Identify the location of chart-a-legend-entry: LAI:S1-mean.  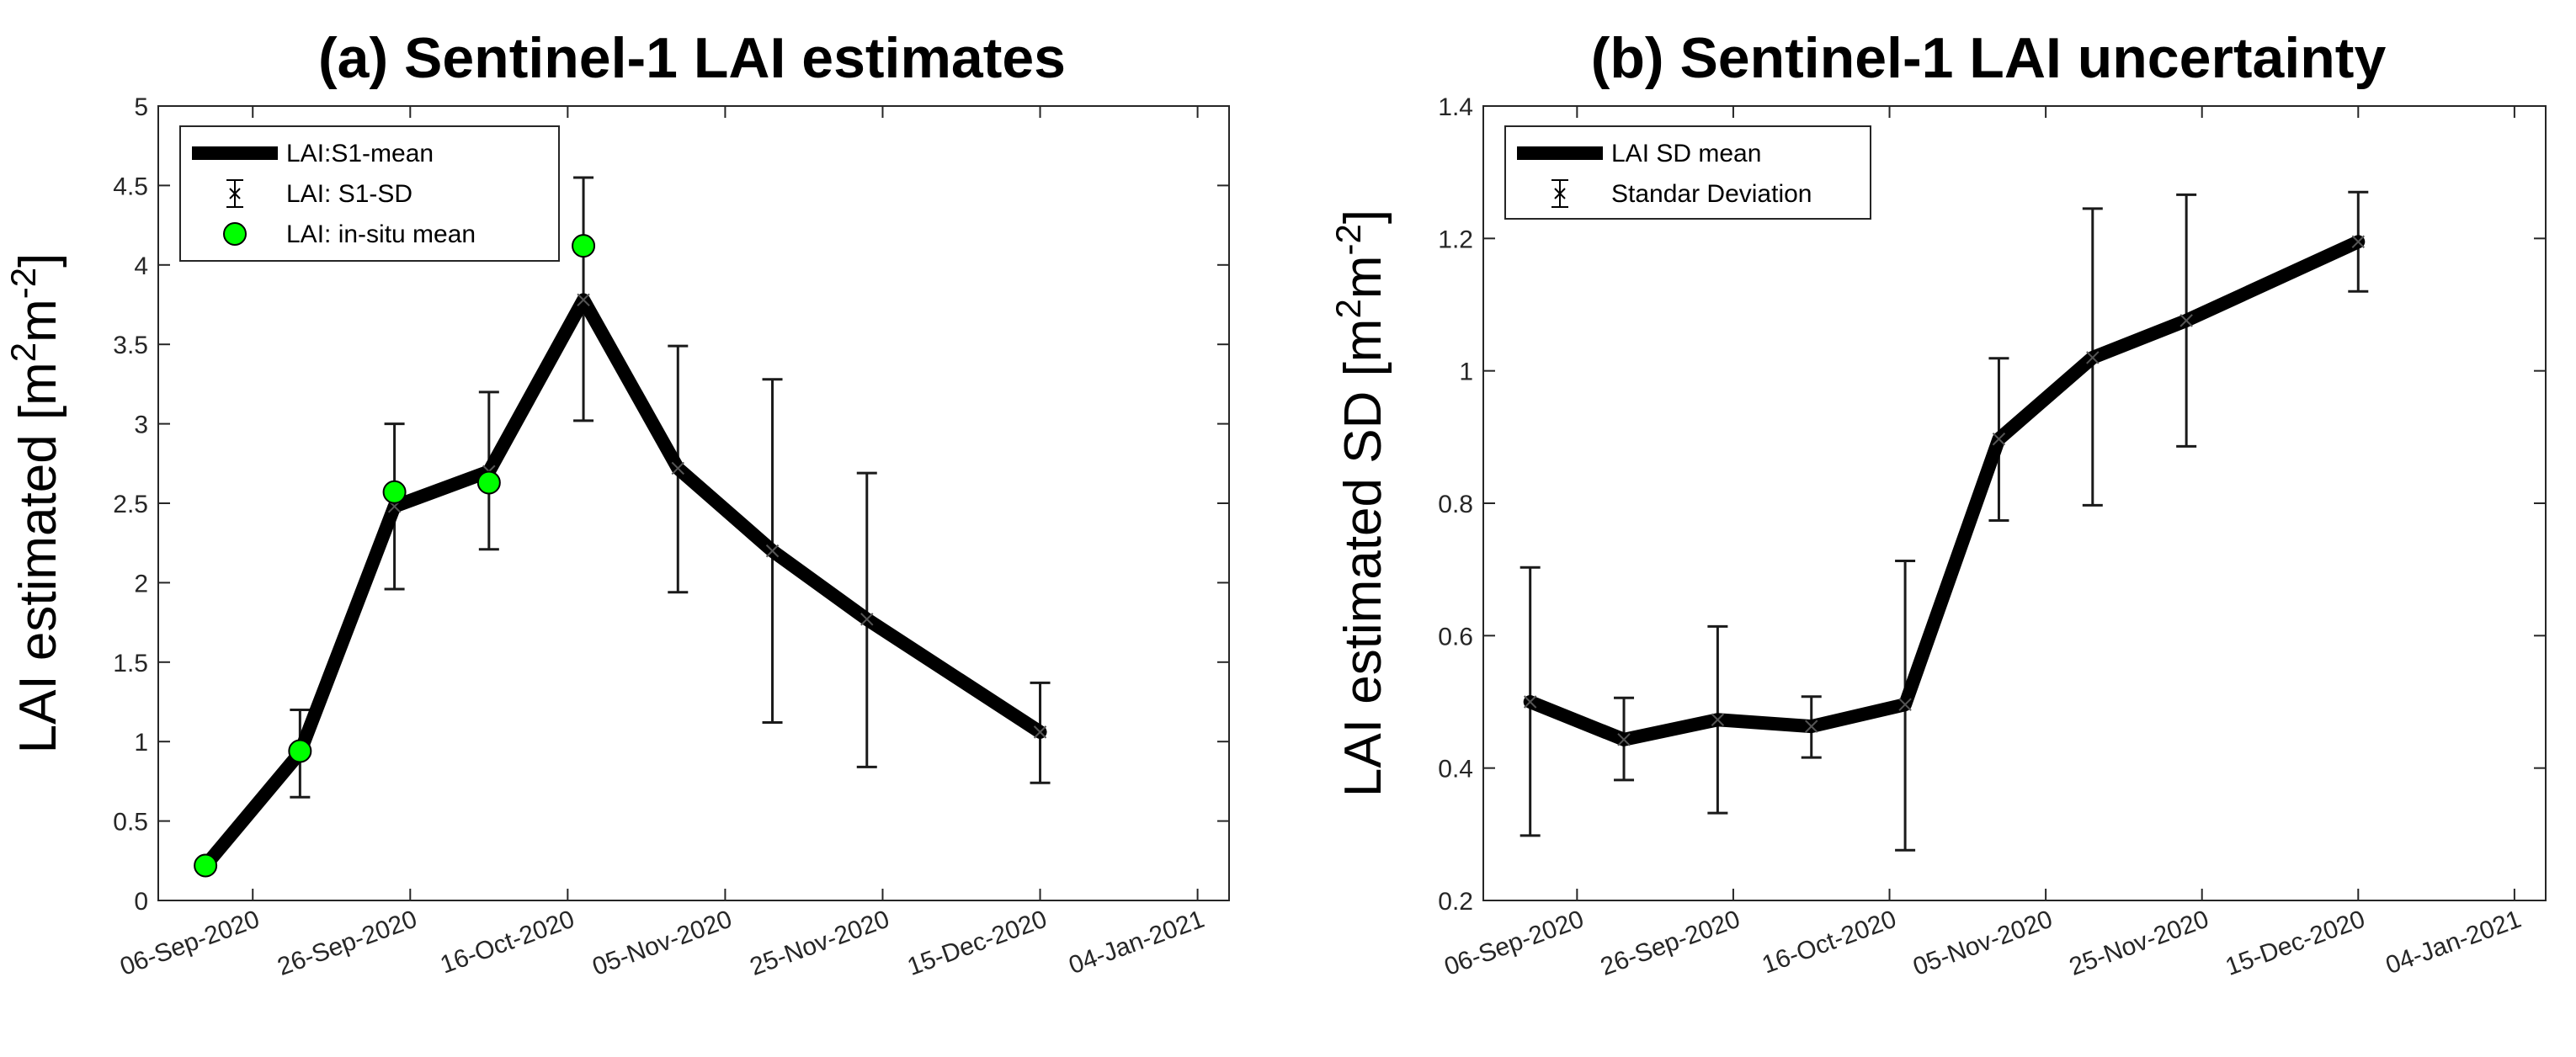
(313, 153).